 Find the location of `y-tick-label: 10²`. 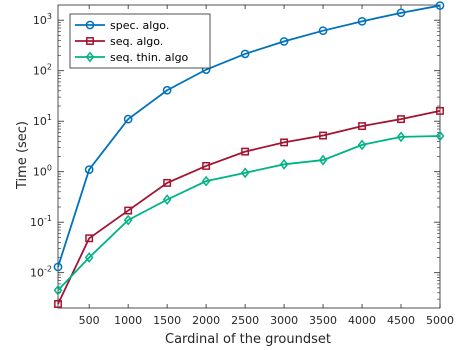

y-tick-label: 10² is located at coordinates (42, 70).